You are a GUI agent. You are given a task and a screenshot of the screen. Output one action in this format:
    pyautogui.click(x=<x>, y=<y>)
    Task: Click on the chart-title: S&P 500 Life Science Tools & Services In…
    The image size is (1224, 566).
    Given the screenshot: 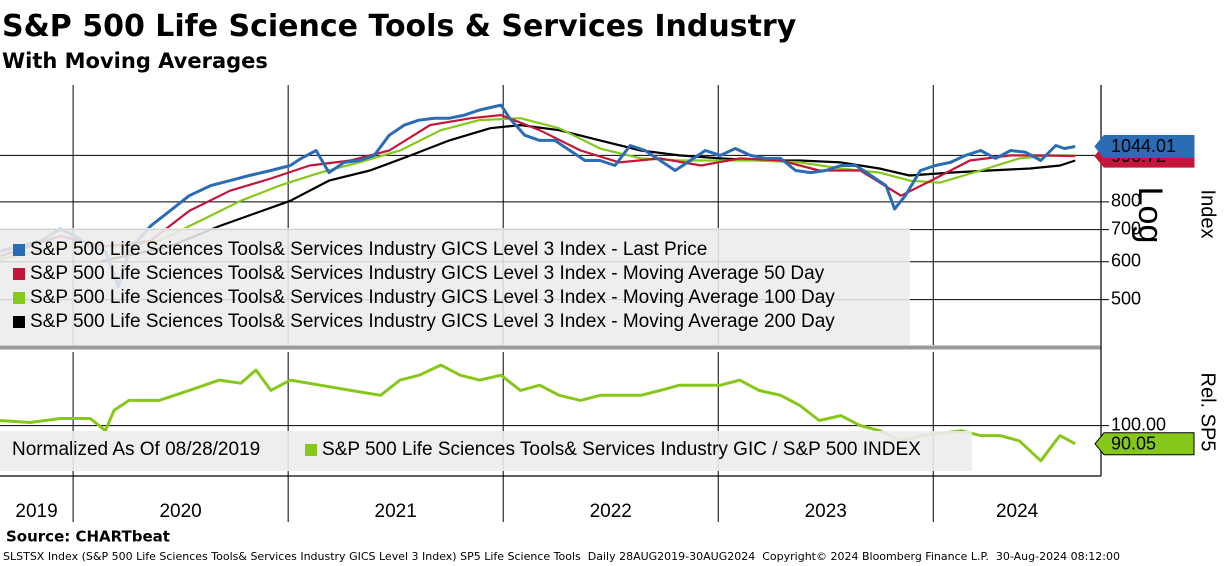 What is the action you would take?
    pyautogui.click(x=399, y=26)
    